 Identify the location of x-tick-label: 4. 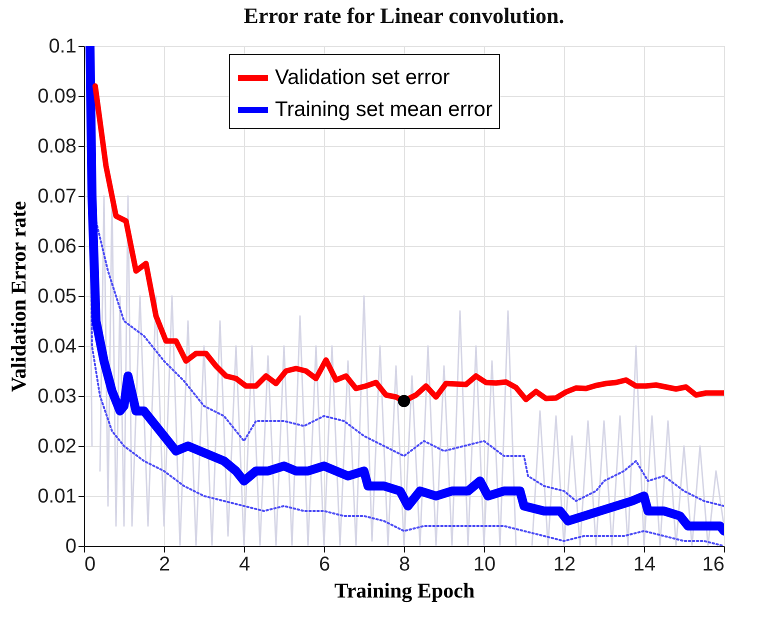
(244, 565).